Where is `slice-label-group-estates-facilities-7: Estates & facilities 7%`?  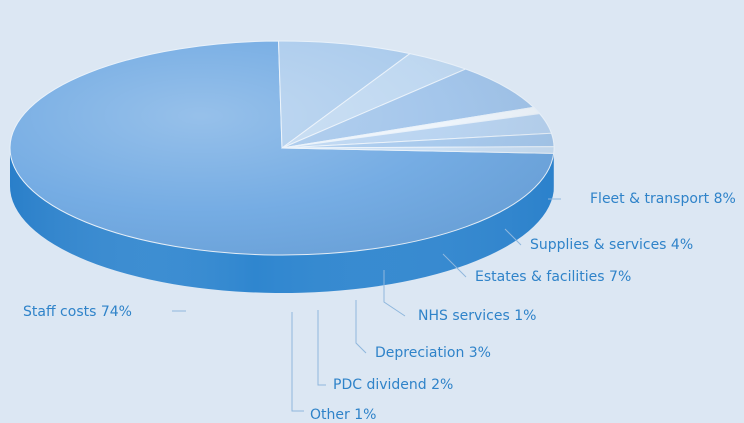
slice-label-group-estates-facilities-7: Estates & facilities 7% is located at coordinates (536, 269).